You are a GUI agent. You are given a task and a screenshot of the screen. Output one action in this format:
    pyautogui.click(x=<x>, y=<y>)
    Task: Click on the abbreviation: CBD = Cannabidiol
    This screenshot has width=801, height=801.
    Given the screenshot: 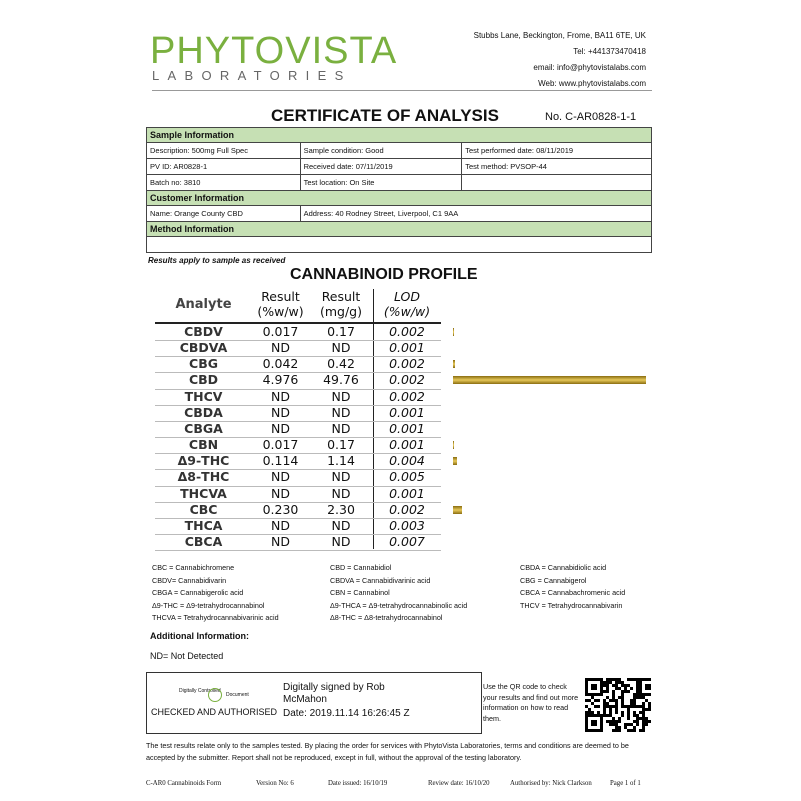 What is the action you would take?
    pyautogui.click(x=361, y=567)
    